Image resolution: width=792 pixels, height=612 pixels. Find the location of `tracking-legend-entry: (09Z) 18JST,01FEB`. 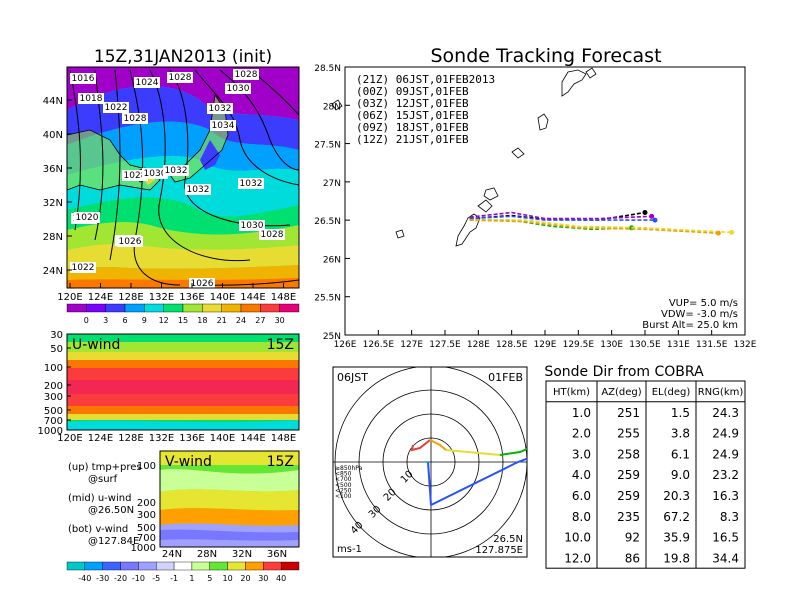

tracking-legend-entry: (09Z) 18JST,01FEB is located at coordinates (412, 127).